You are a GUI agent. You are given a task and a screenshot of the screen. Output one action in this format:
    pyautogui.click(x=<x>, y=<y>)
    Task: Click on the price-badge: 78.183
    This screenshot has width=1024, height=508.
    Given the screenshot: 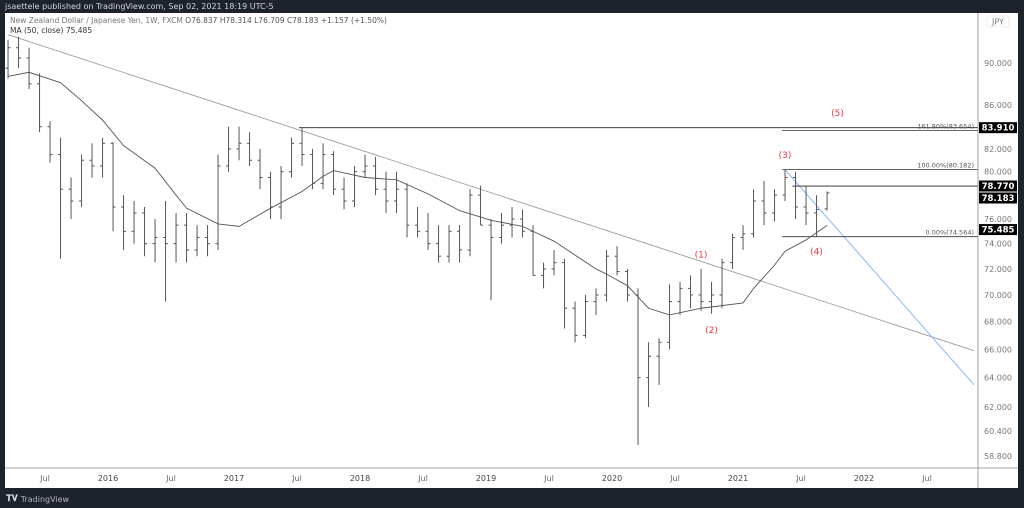 What is the action you would take?
    pyautogui.click(x=998, y=198)
    